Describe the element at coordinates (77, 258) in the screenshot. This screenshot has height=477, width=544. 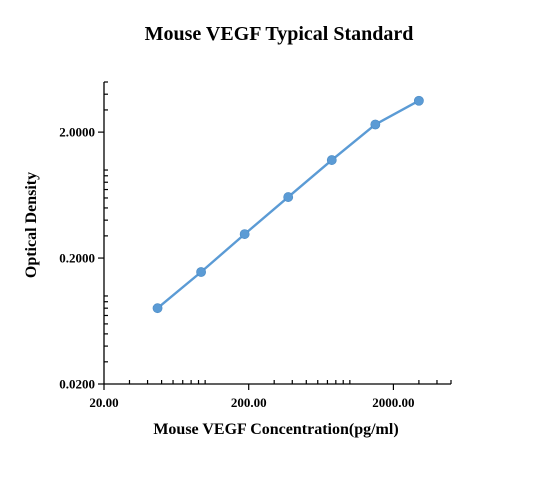
I see `y-tick-label: 0.2000` at that location.